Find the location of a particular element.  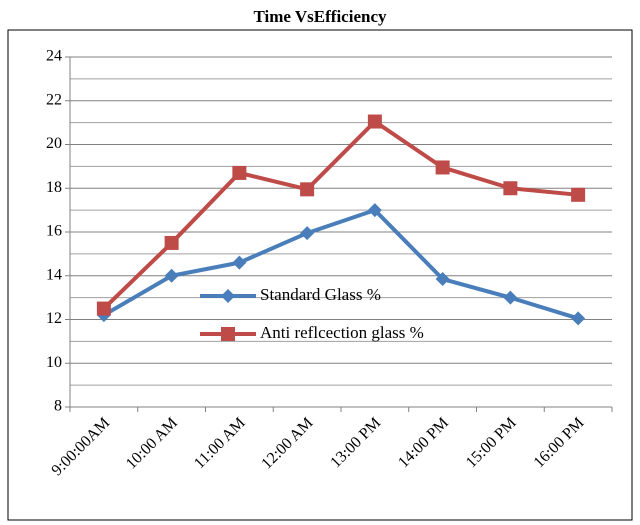

y-tick-label: 16 is located at coordinates (54, 231).